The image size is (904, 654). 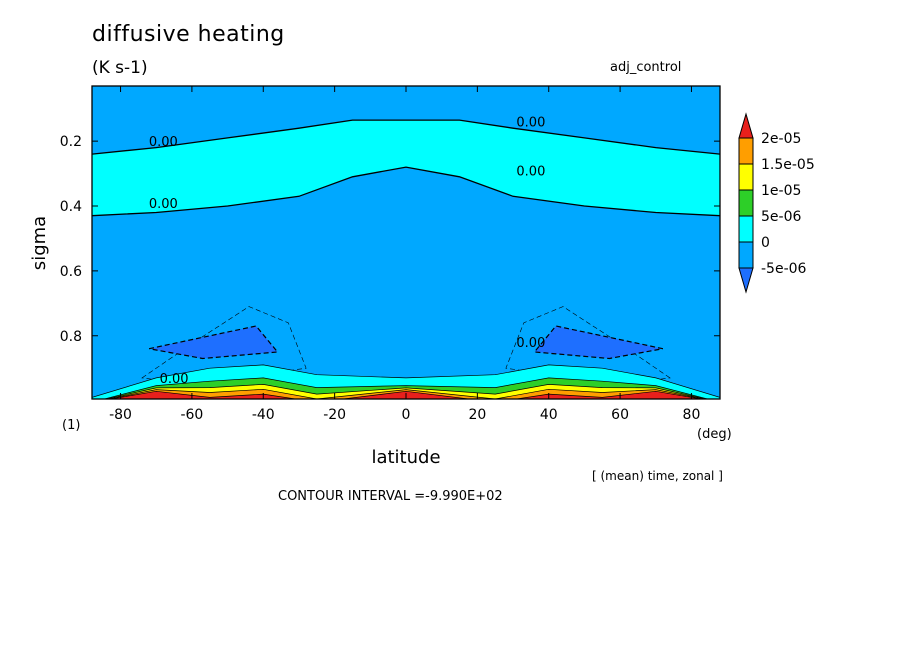 What do you see at coordinates (692, 415) in the screenshot?
I see `x-tick-label: 80` at bounding box center [692, 415].